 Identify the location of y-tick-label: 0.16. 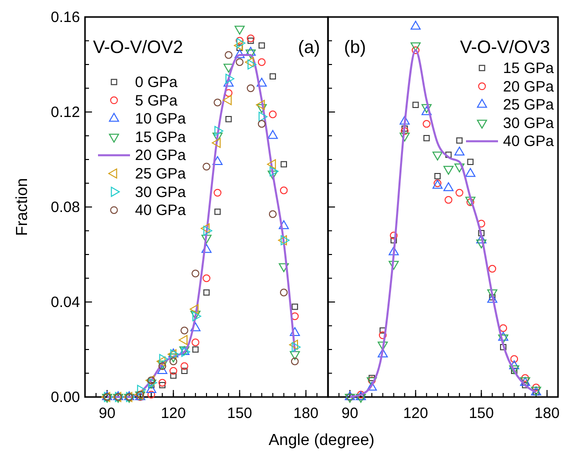
(65, 17).